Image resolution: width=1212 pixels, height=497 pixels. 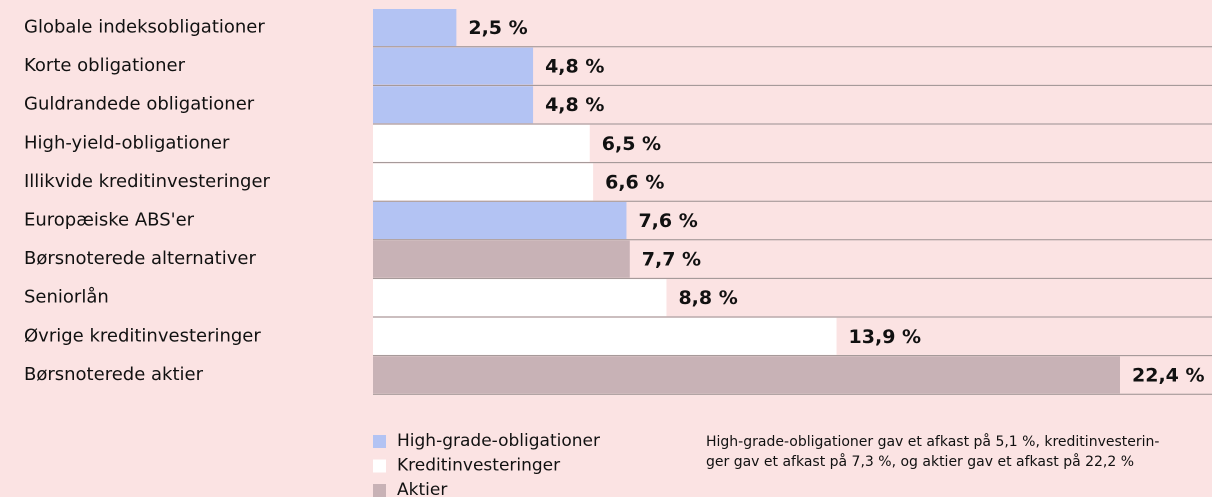 I want to click on category-label: Guldrandede obligationer, so click(x=139, y=104).